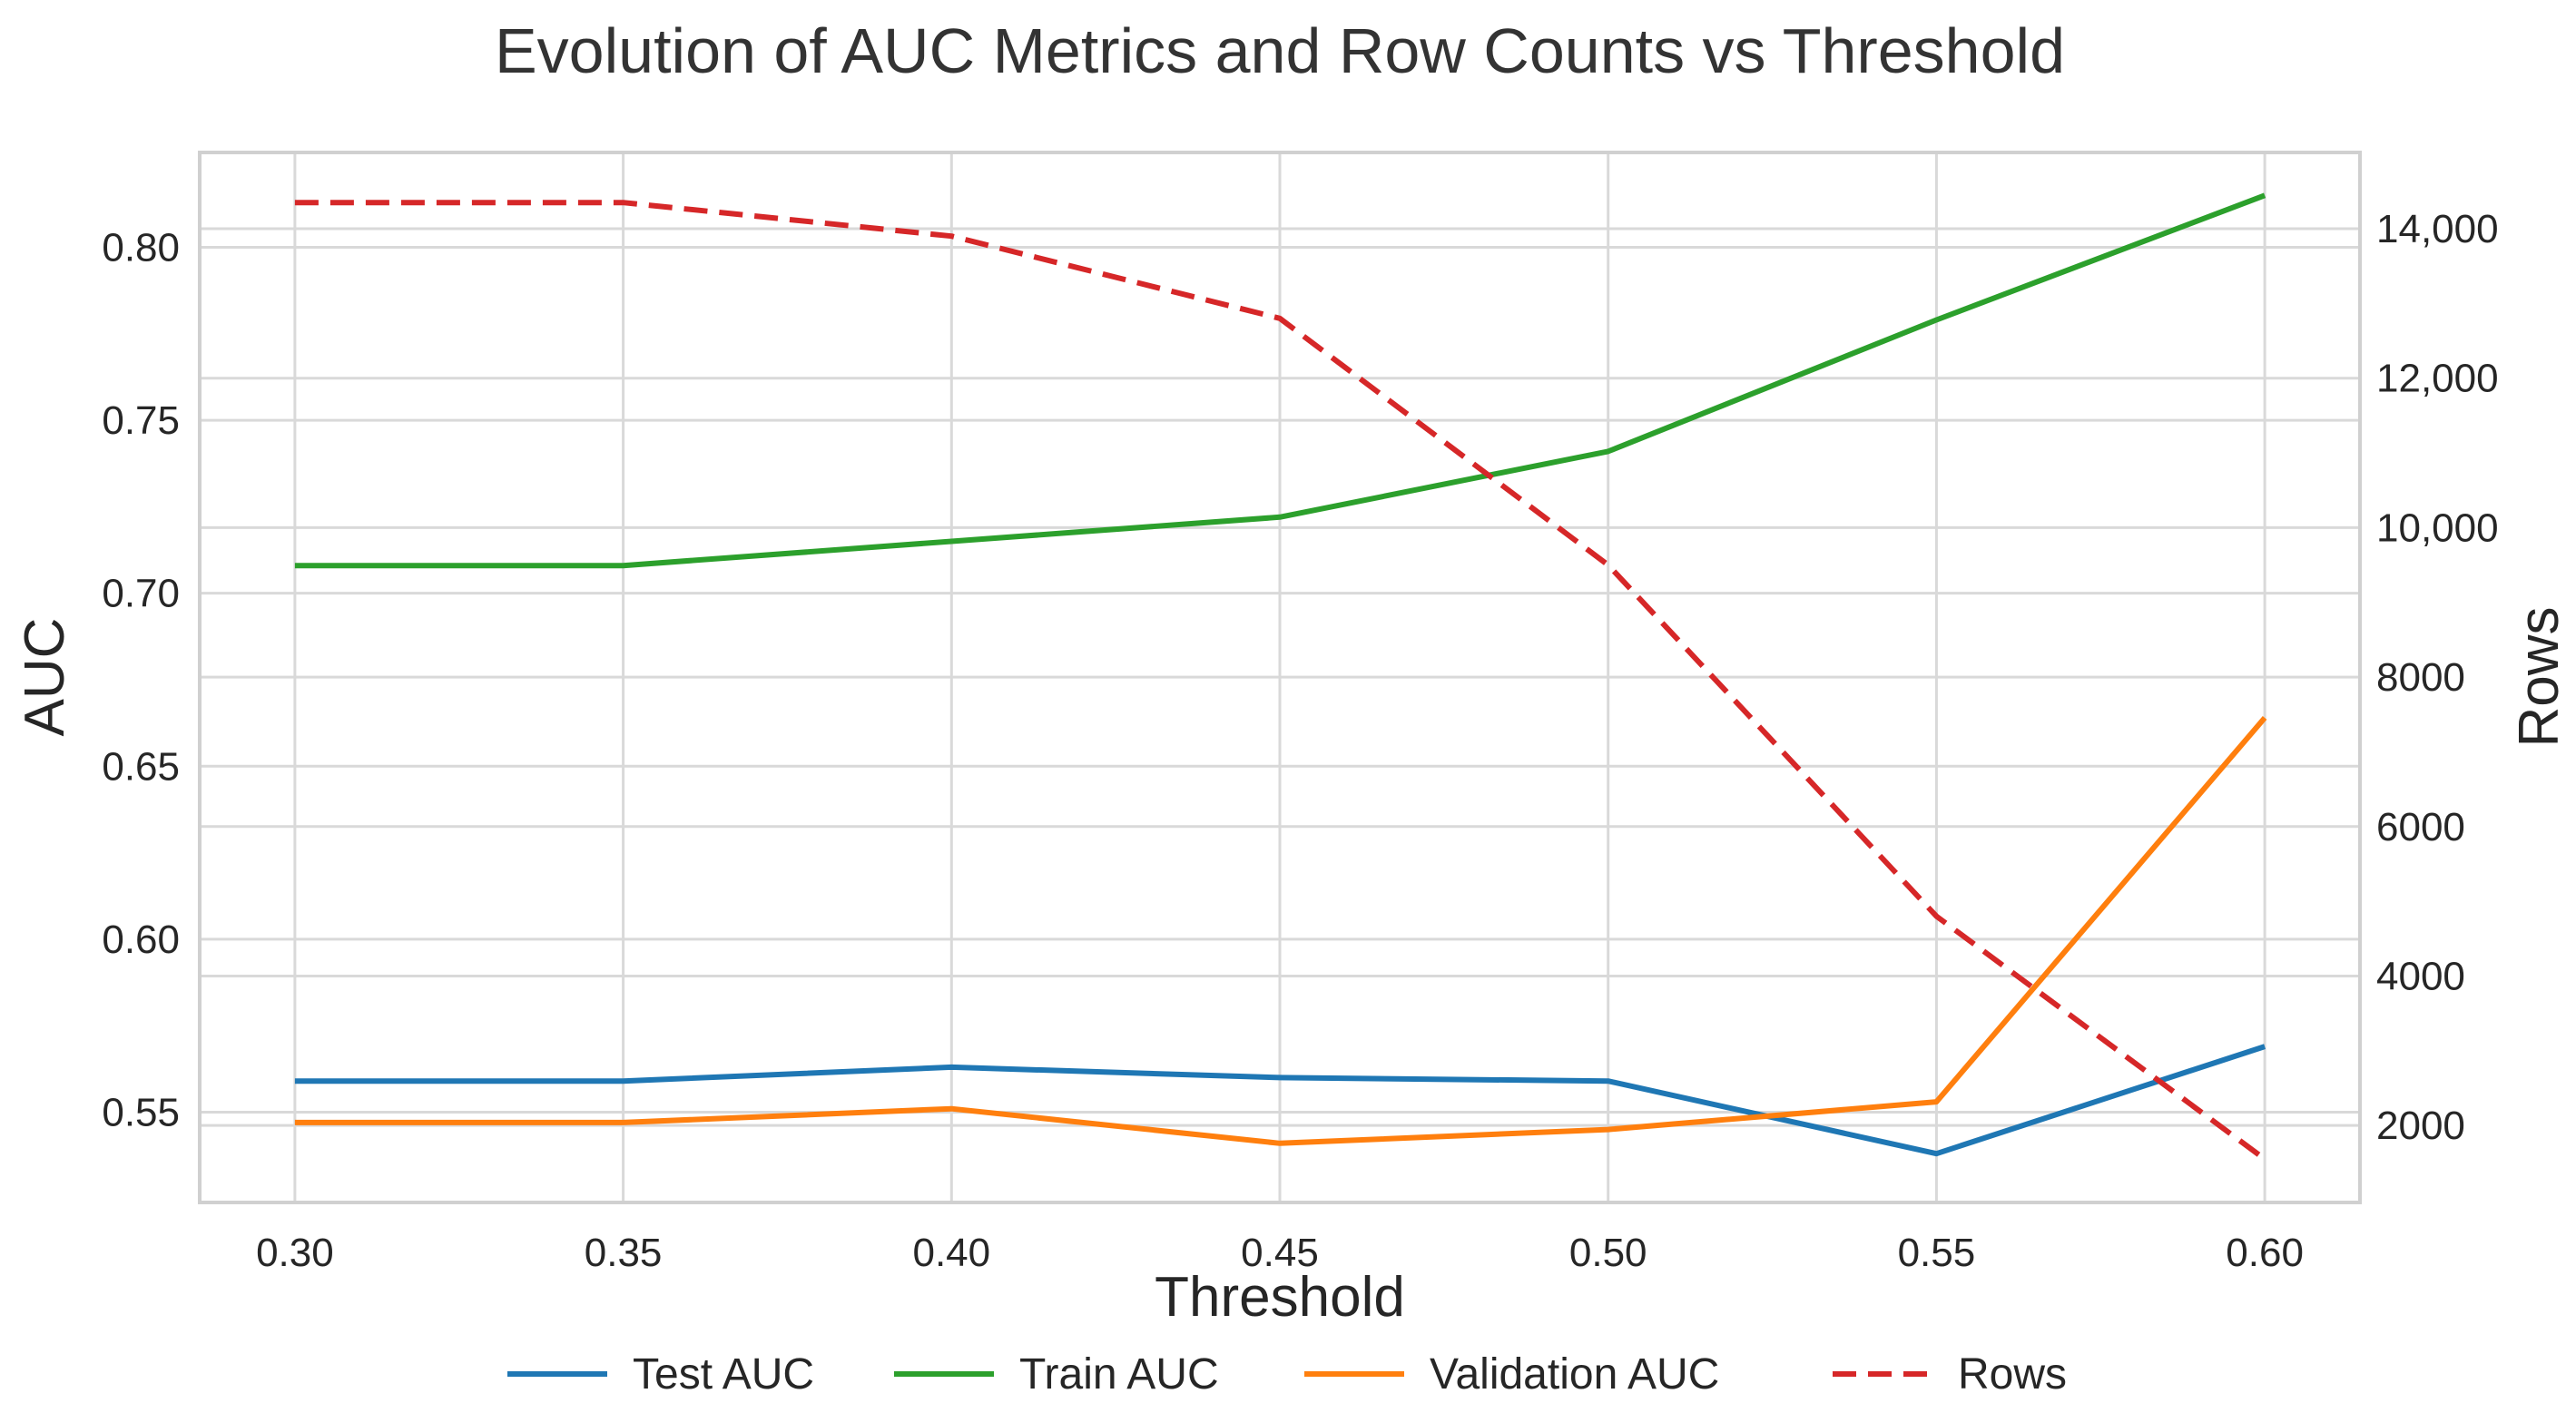 The height and width of the screenshot is (1423, 2576). Describe the element at coordinates (1608, 1253) in the screenshot. I see `x-tick-label: 0.50` at that location.